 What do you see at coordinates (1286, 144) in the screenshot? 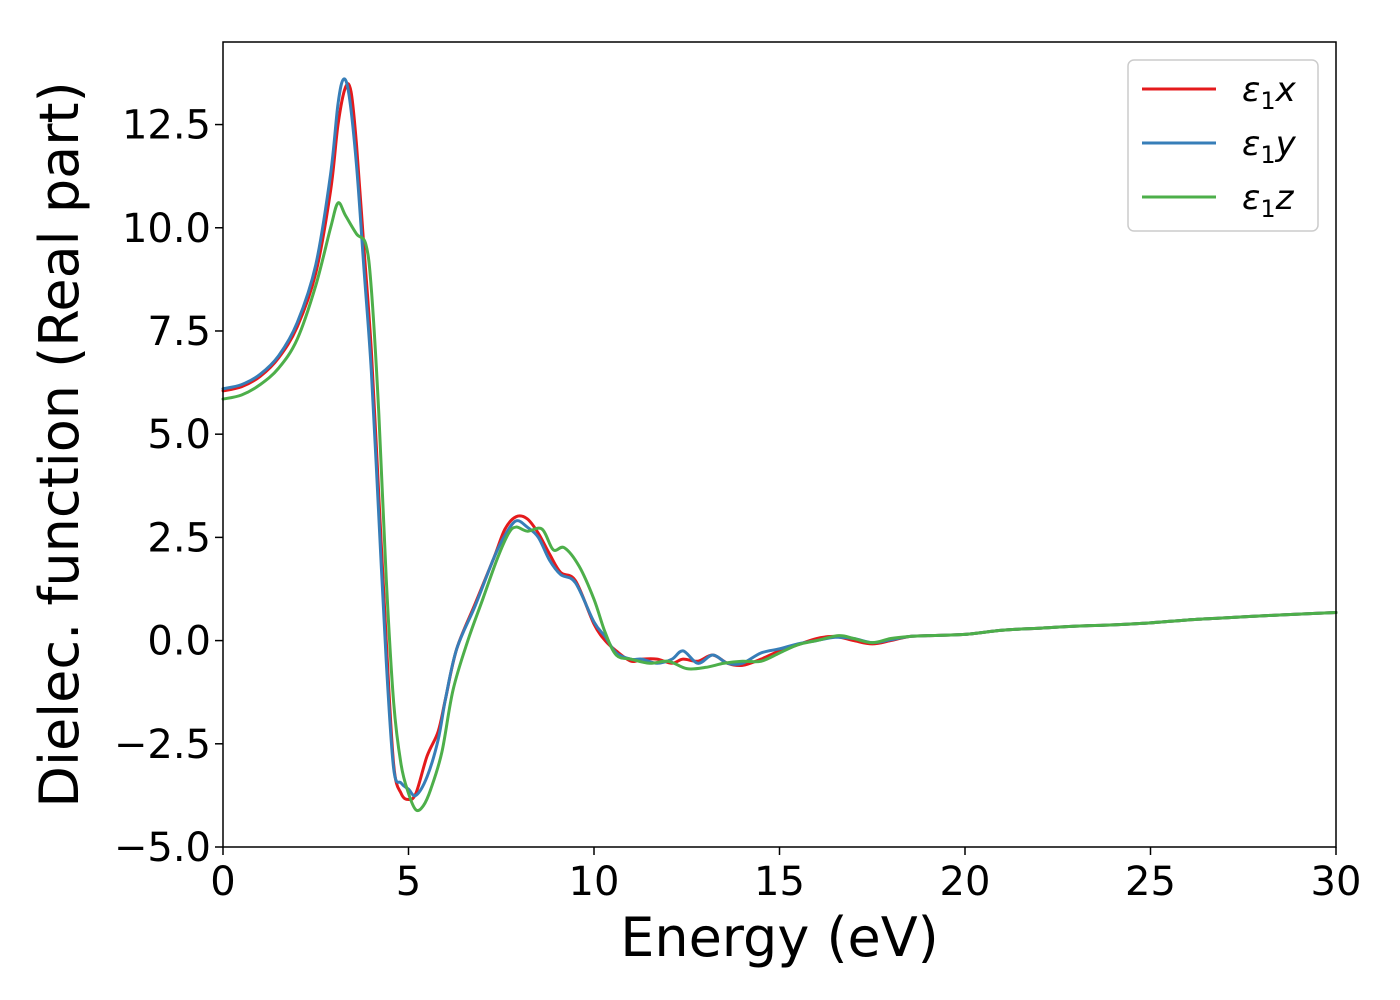
I see `legend-label-suffix: y` at bounding box center [1286, 144].